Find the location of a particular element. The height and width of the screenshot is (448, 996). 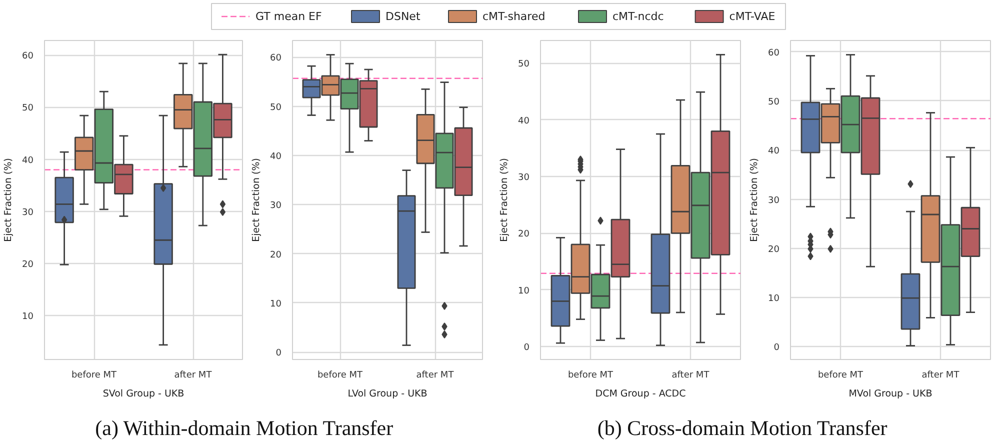

legend-label: cMT-ncdc is located at coordinates (638, 16).